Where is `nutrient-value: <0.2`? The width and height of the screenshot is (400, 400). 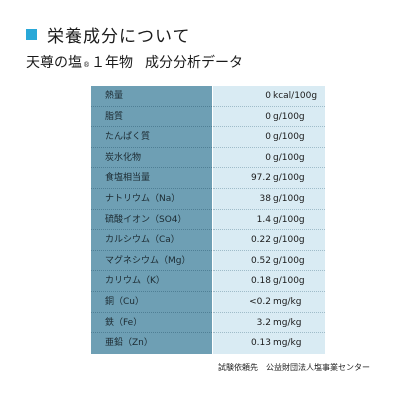
nutrient-value: <0.2 is located at coordinates (260, 301).